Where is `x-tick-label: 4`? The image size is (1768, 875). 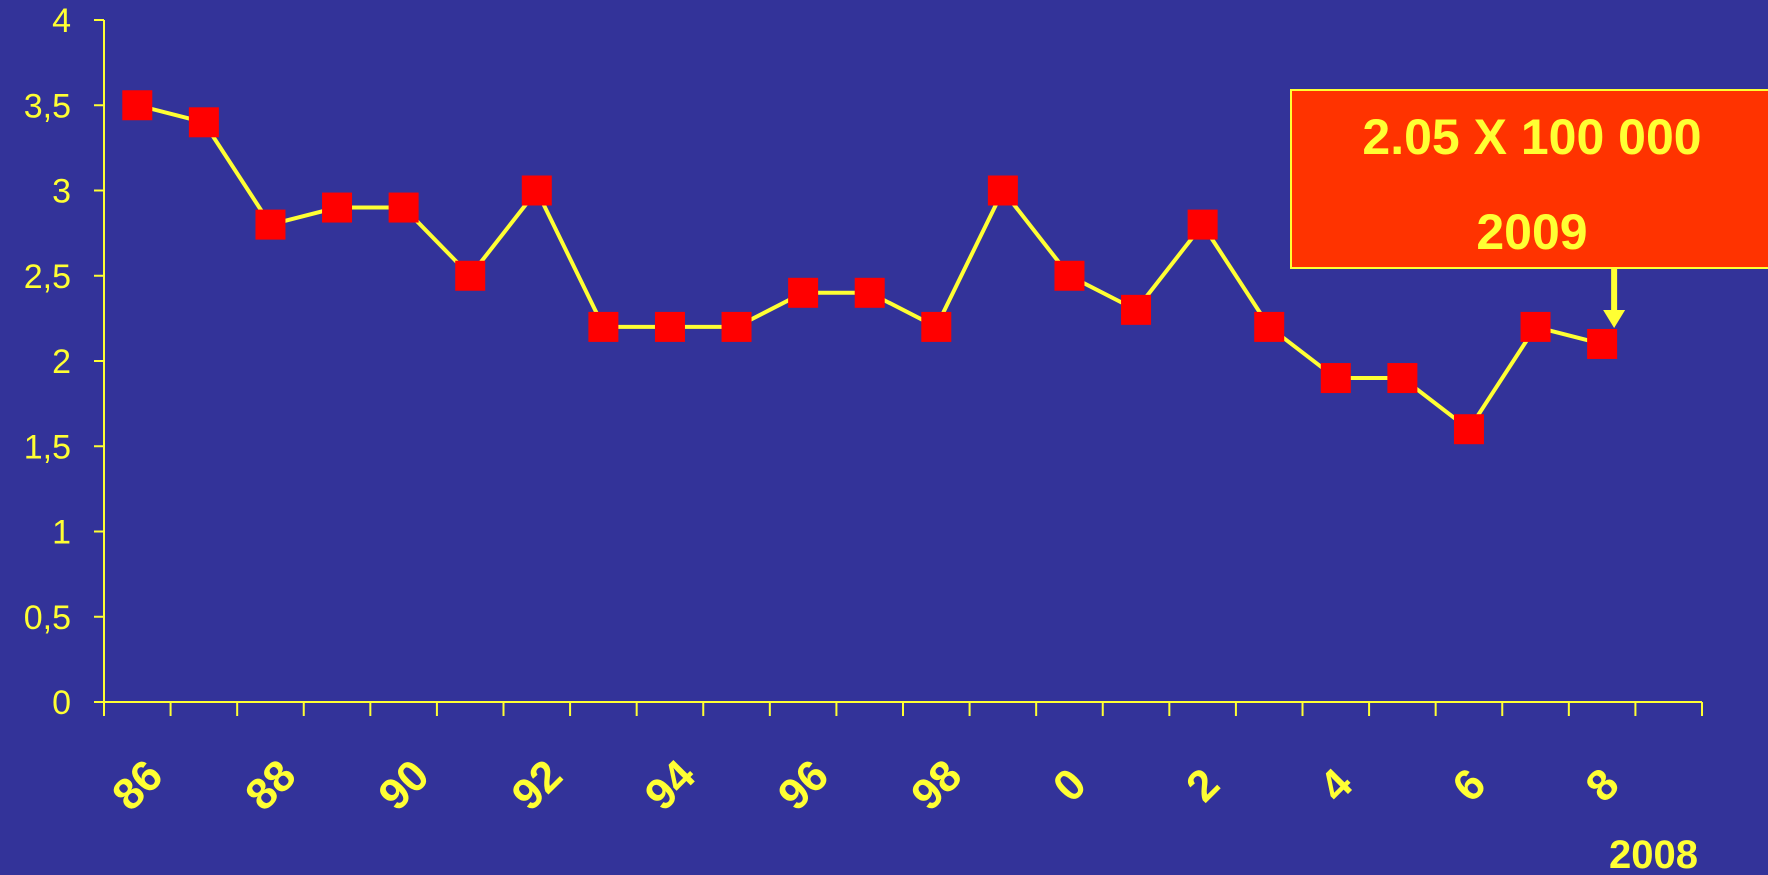 x-tick-label: 4 is located at coordinates (1336, 785).